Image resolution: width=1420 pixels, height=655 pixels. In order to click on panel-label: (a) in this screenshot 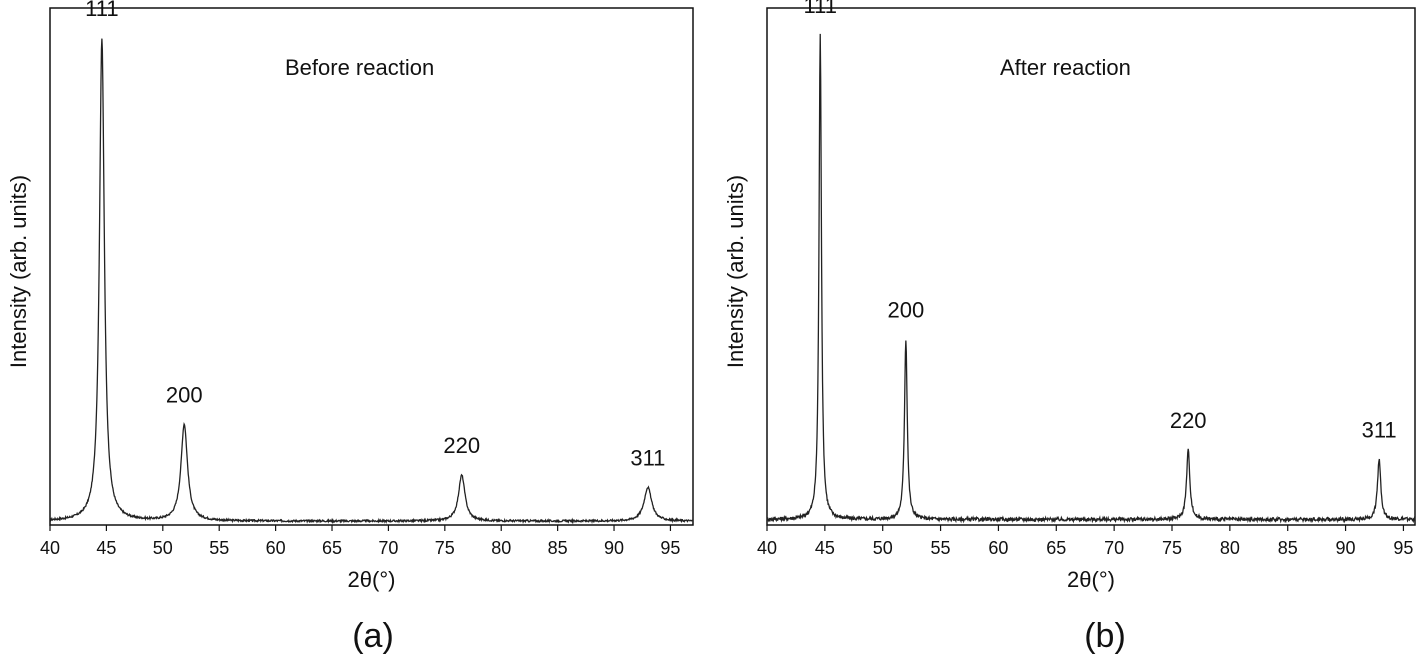, I will do `click(373, 636)`.